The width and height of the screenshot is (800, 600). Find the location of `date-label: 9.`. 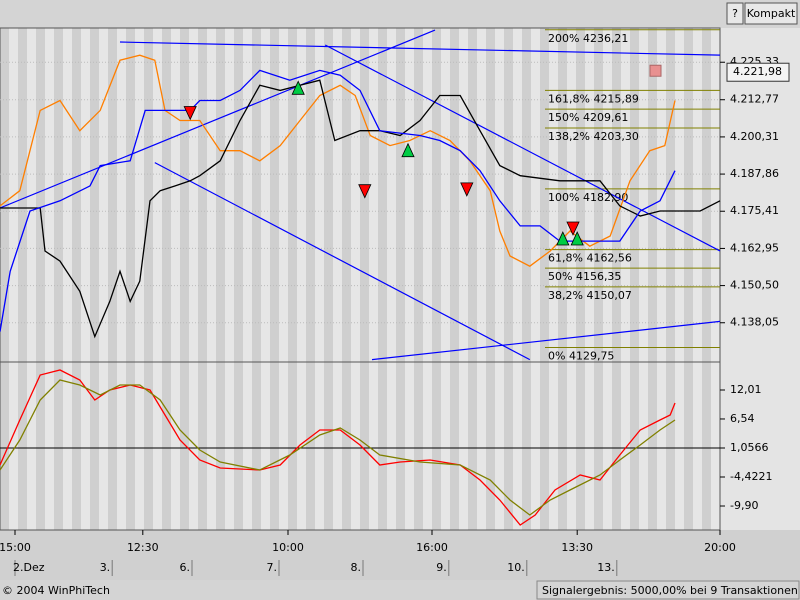

date-label: 9. is located at coordinates (441, 567).